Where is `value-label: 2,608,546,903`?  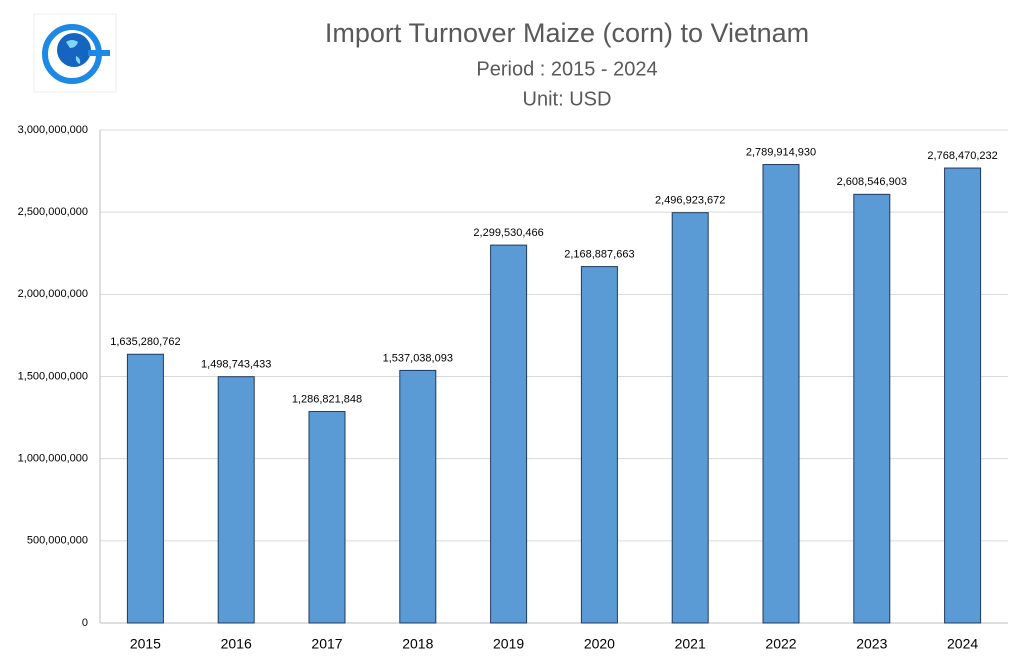 value-label: 2,608,546,903 is located at coordinates (872, 182).